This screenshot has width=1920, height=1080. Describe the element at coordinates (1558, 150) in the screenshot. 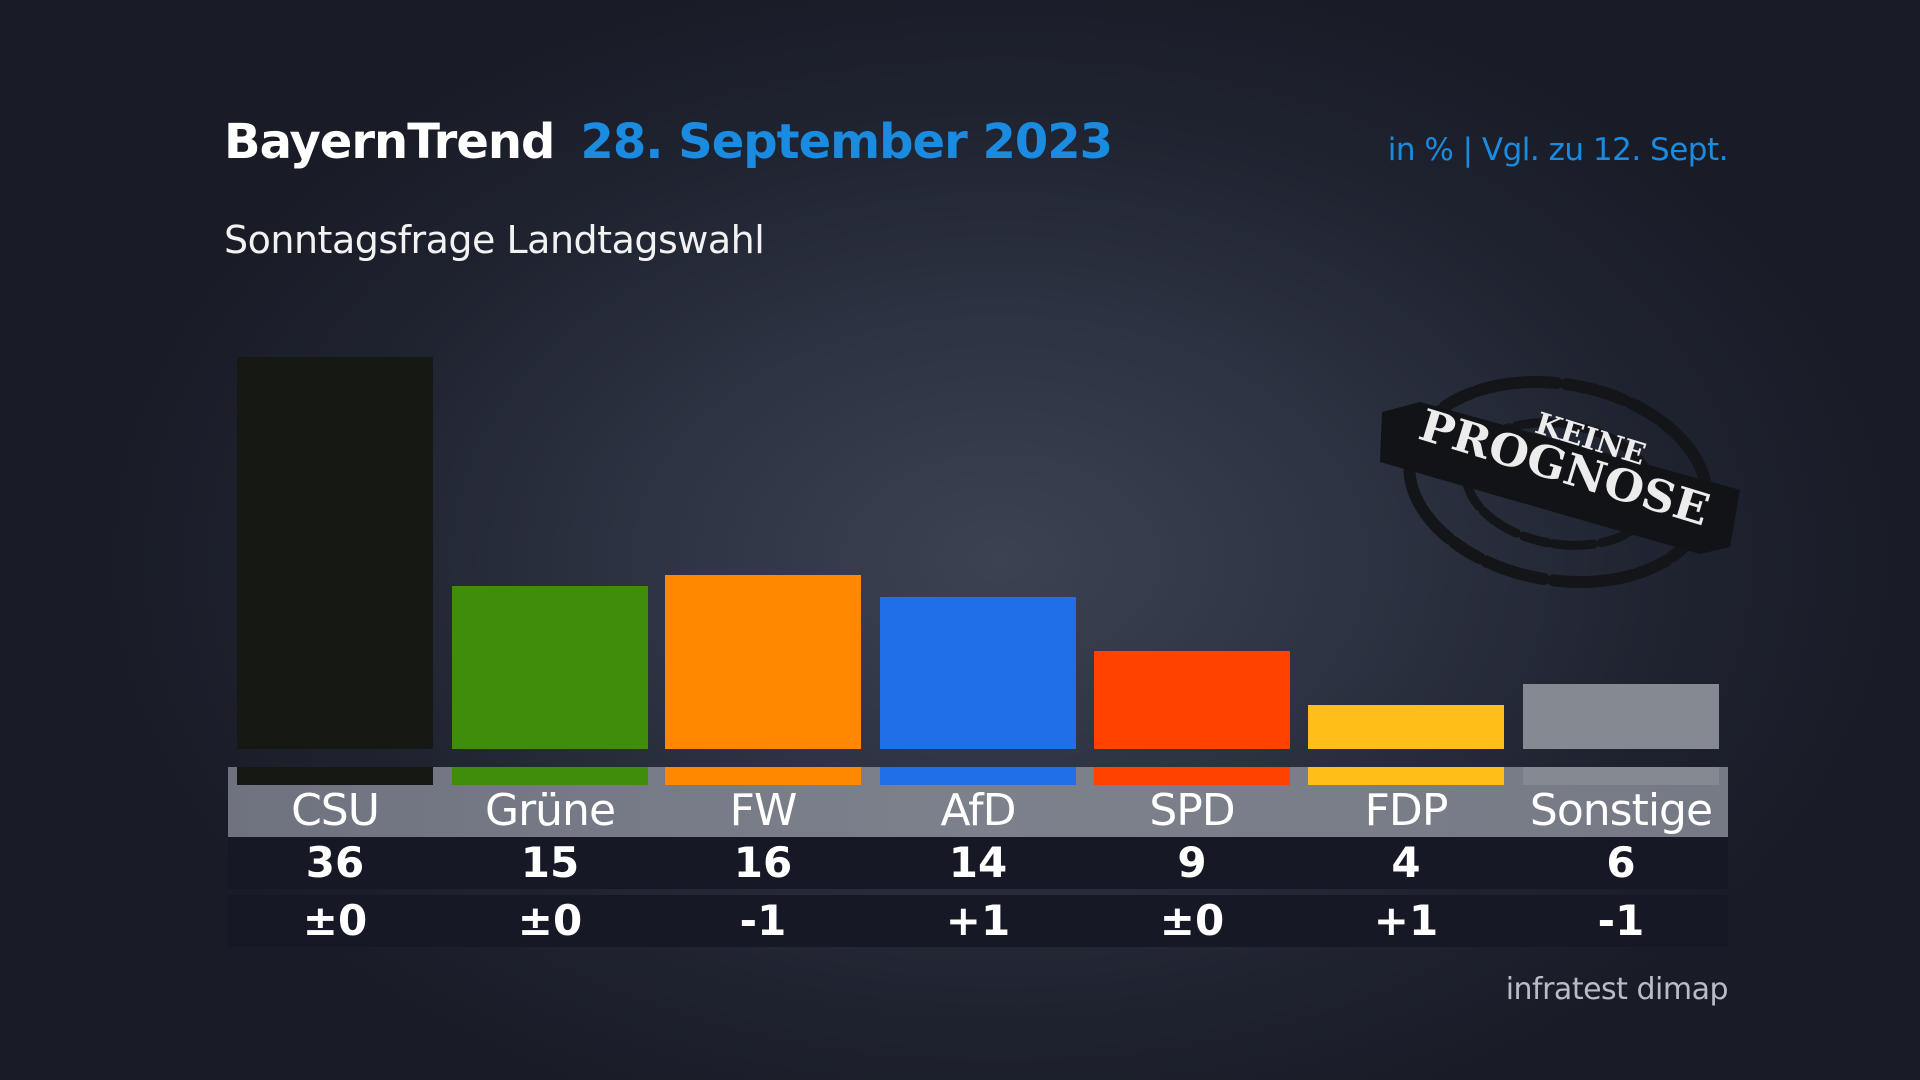

I see `unit-note: in % | Vgl. zu 12. Sept.` at that location.